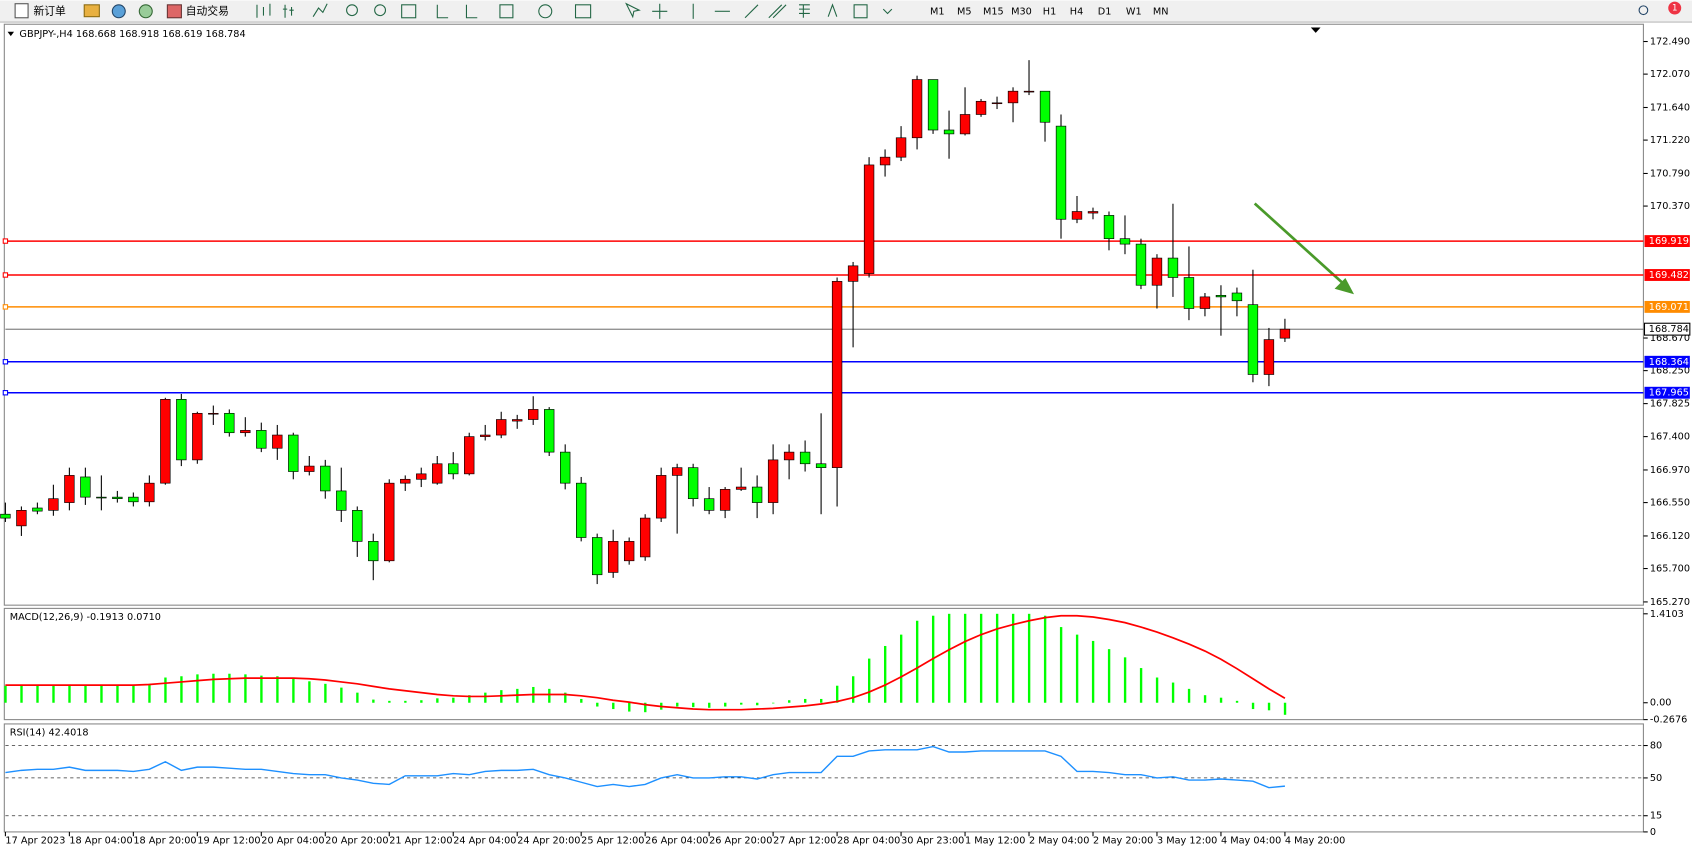 The width and height of the screenshot is (1692, 854). Describe the element at coordinates (937, 11) in the screenshot. I see `timeframe-button: M1` at that location.